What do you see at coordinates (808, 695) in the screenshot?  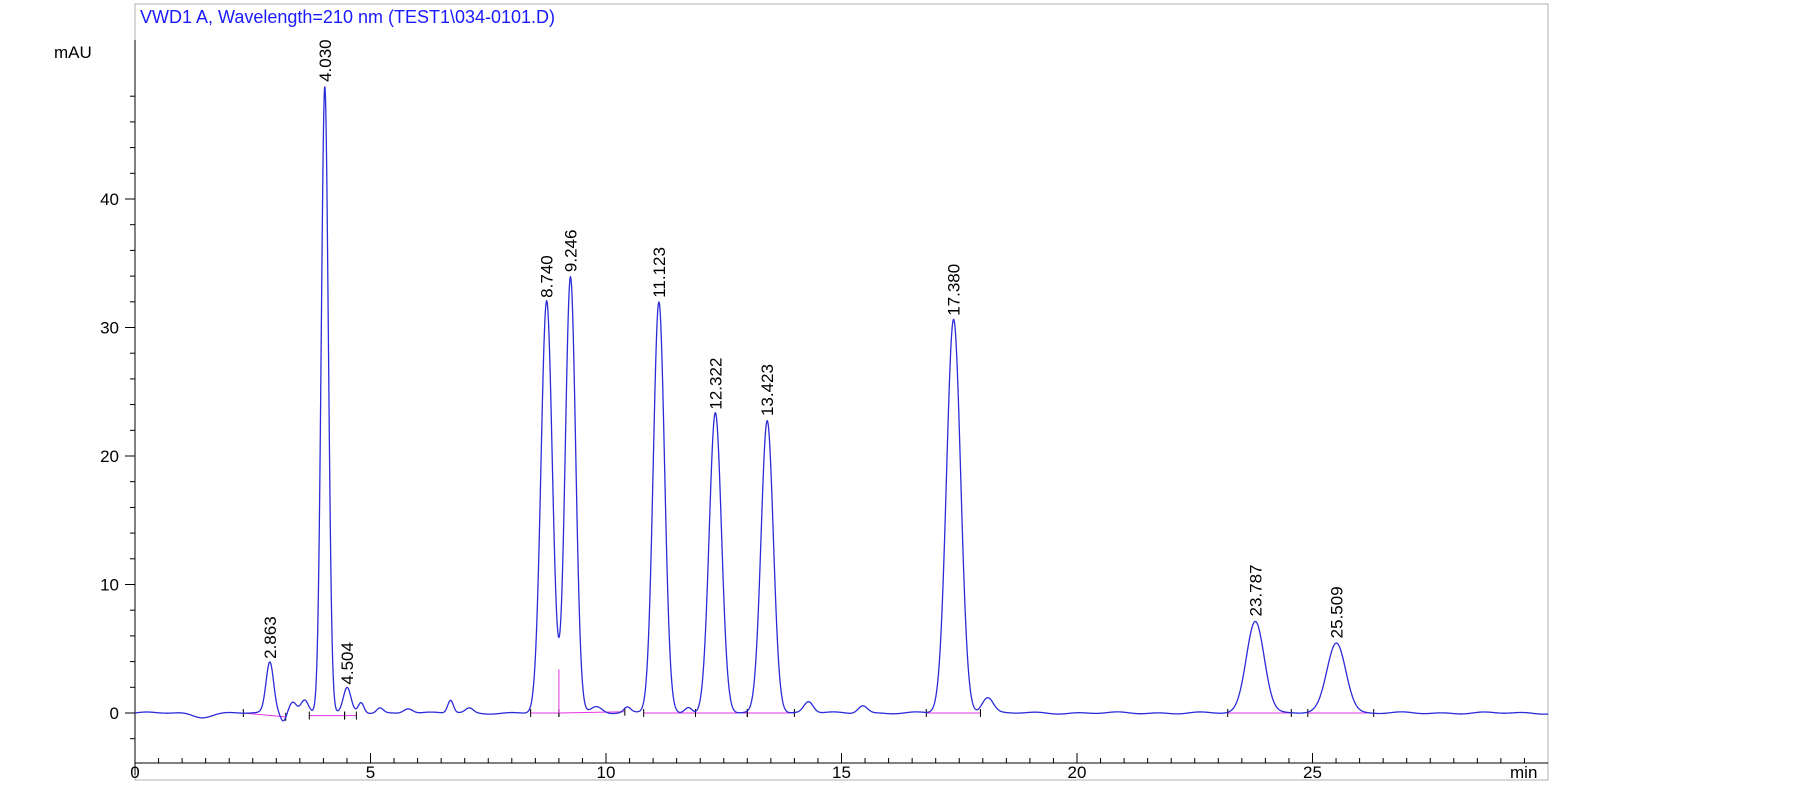 I see `integration-baselines` at bounding box center [808, 695].